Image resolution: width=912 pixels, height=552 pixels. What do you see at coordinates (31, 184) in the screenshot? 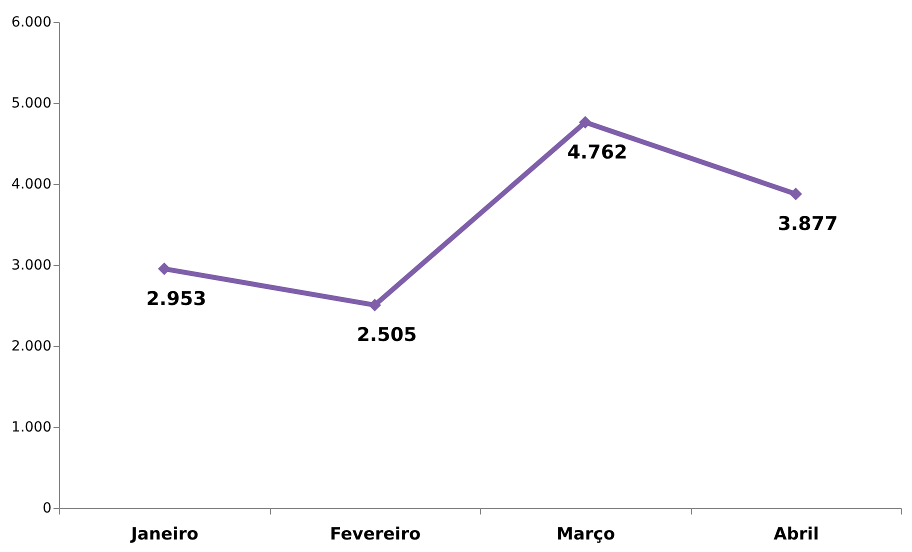
I see `y-tick-label: 4.000` at bounding box center [31, 184].